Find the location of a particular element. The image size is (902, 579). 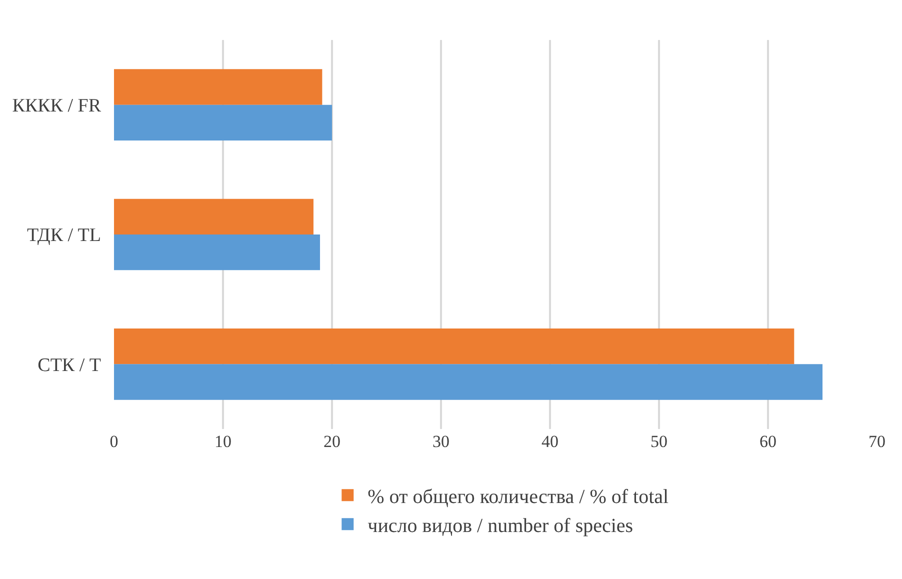

legend-label: % от общего количества / % of total is located at coordinates (519, 497).